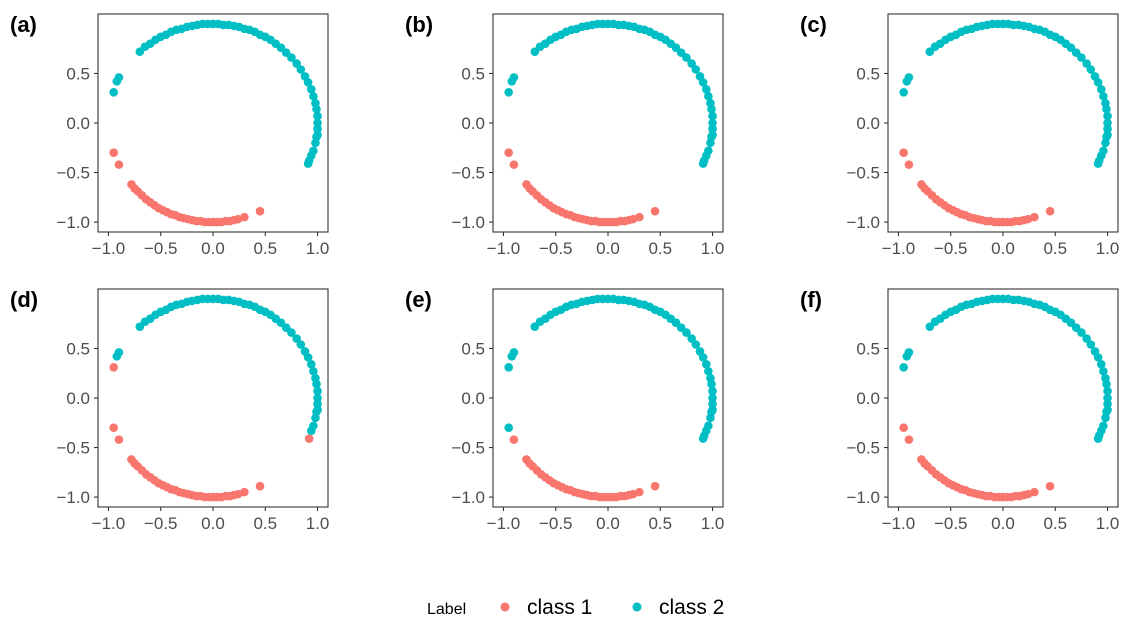  Describe the element at coordinates (959, 410) in the screenshot. I see `panel-f: (f) −1.0 −0.5 0.0 0.5 1.0 −1.0 −0.5 0.0 0.5` at that location.